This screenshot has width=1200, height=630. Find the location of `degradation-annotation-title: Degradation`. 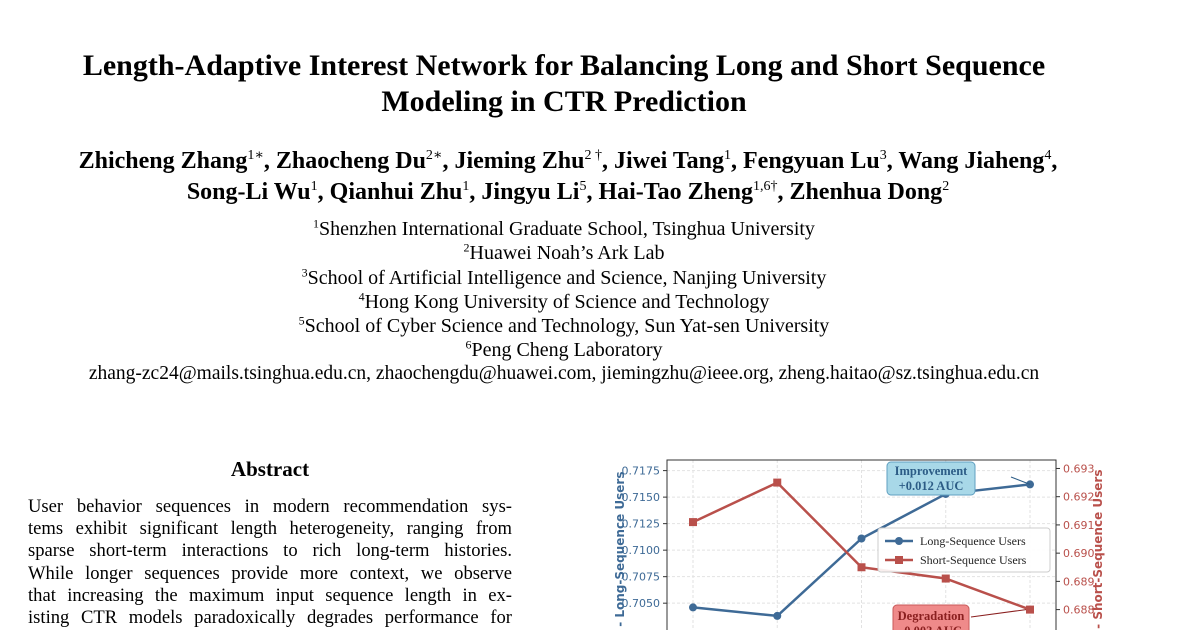

degradation-annotation-title: Degradation is located at coordinates (931, 616).